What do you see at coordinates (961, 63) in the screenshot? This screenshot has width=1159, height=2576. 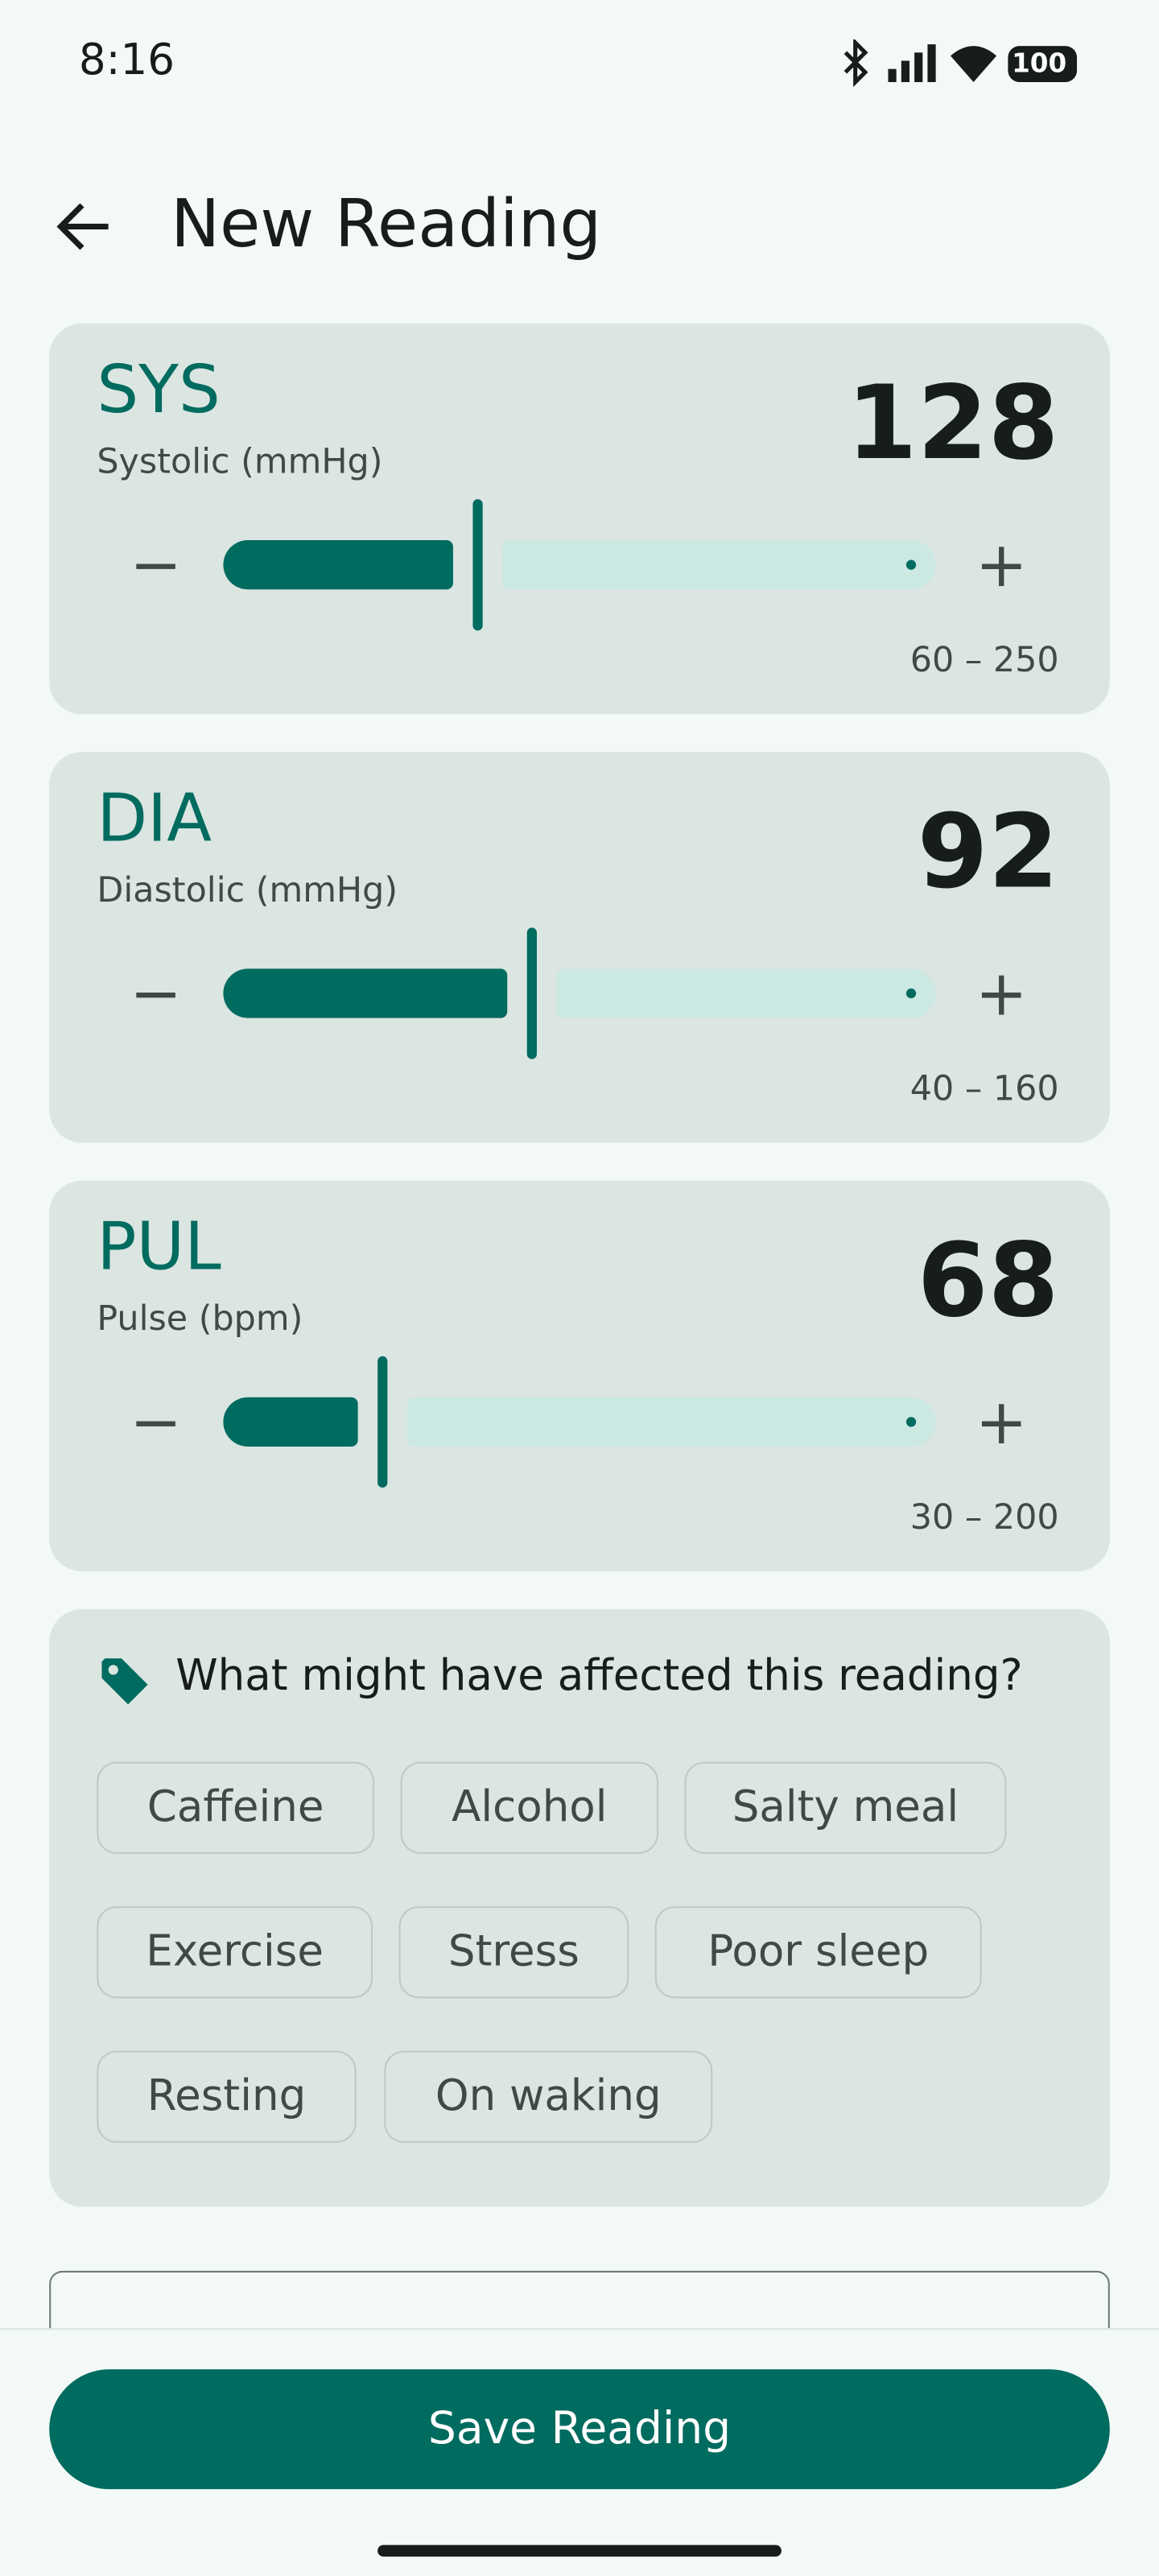 I see `status-icons: 100` at bounding box center [961, 63].